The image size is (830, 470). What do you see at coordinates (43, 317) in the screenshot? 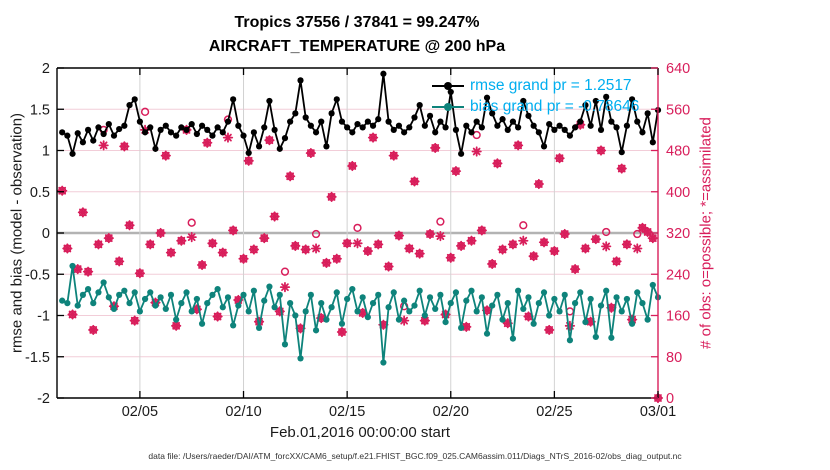
I see `y-tick-label-left: -1` at bounding box center [43, 317].